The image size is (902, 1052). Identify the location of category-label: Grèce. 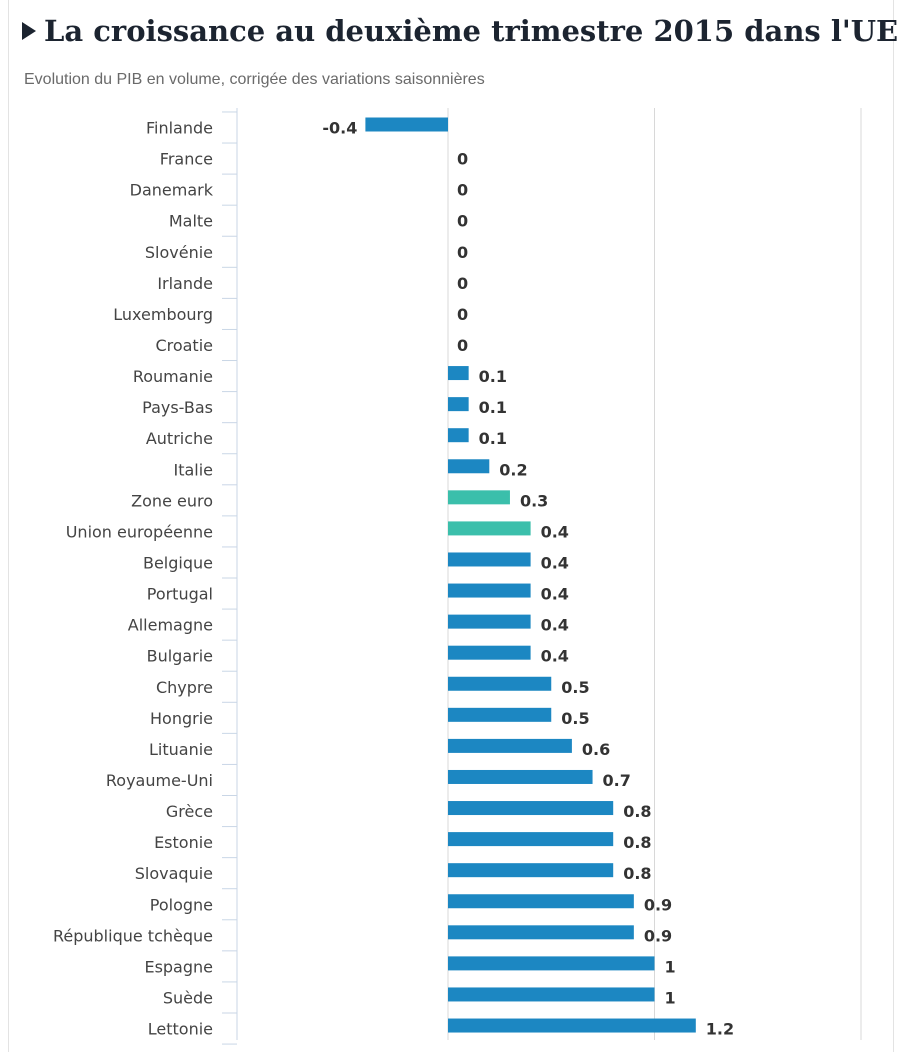
(189, 811).